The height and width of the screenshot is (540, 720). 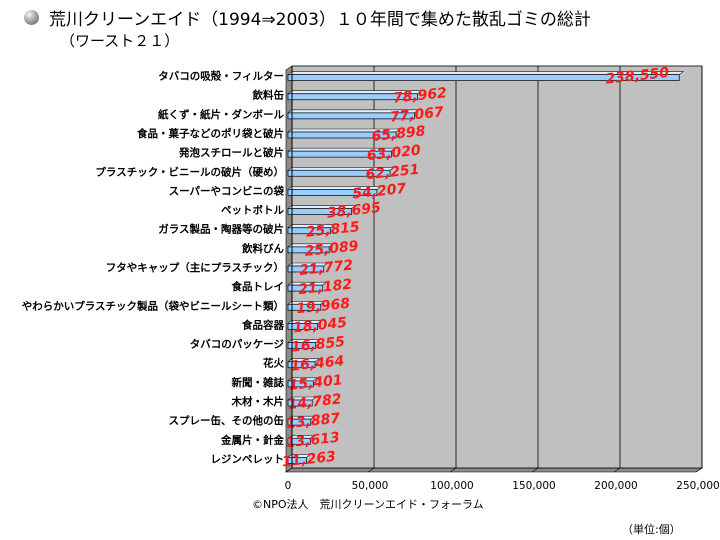 What do you see at coordinates (189, 171) in the screenshot?
I see `category-label: プラスチック・ビニールの破片（硬め）` at bounding box center [189, 171].